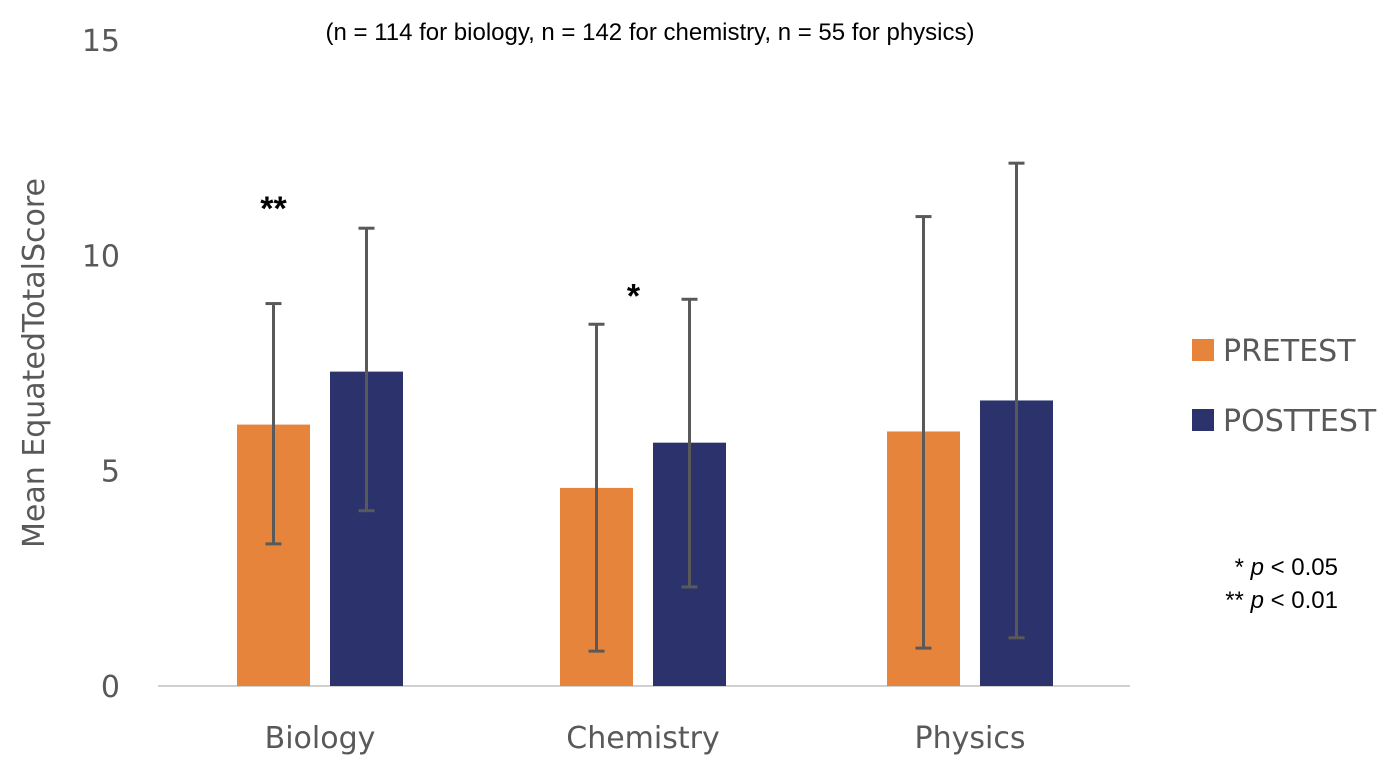  I want to click on legend-item: POSTTEST, so click(1284, 421).